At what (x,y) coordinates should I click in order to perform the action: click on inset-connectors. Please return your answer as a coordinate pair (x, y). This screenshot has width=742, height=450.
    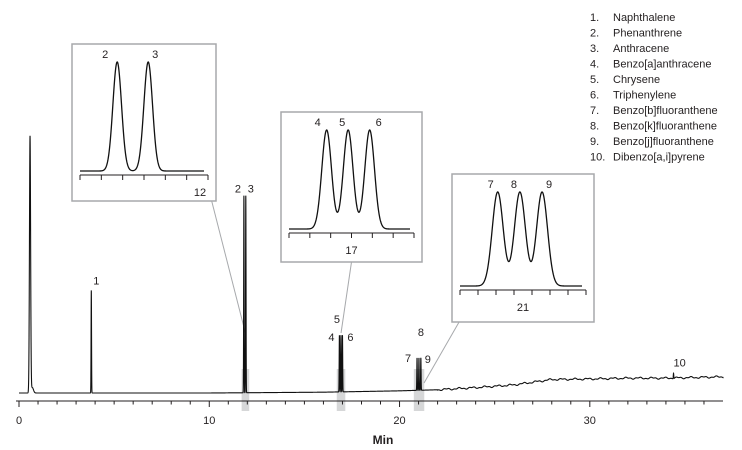
    Looking at the image, I should click on (335, 292).